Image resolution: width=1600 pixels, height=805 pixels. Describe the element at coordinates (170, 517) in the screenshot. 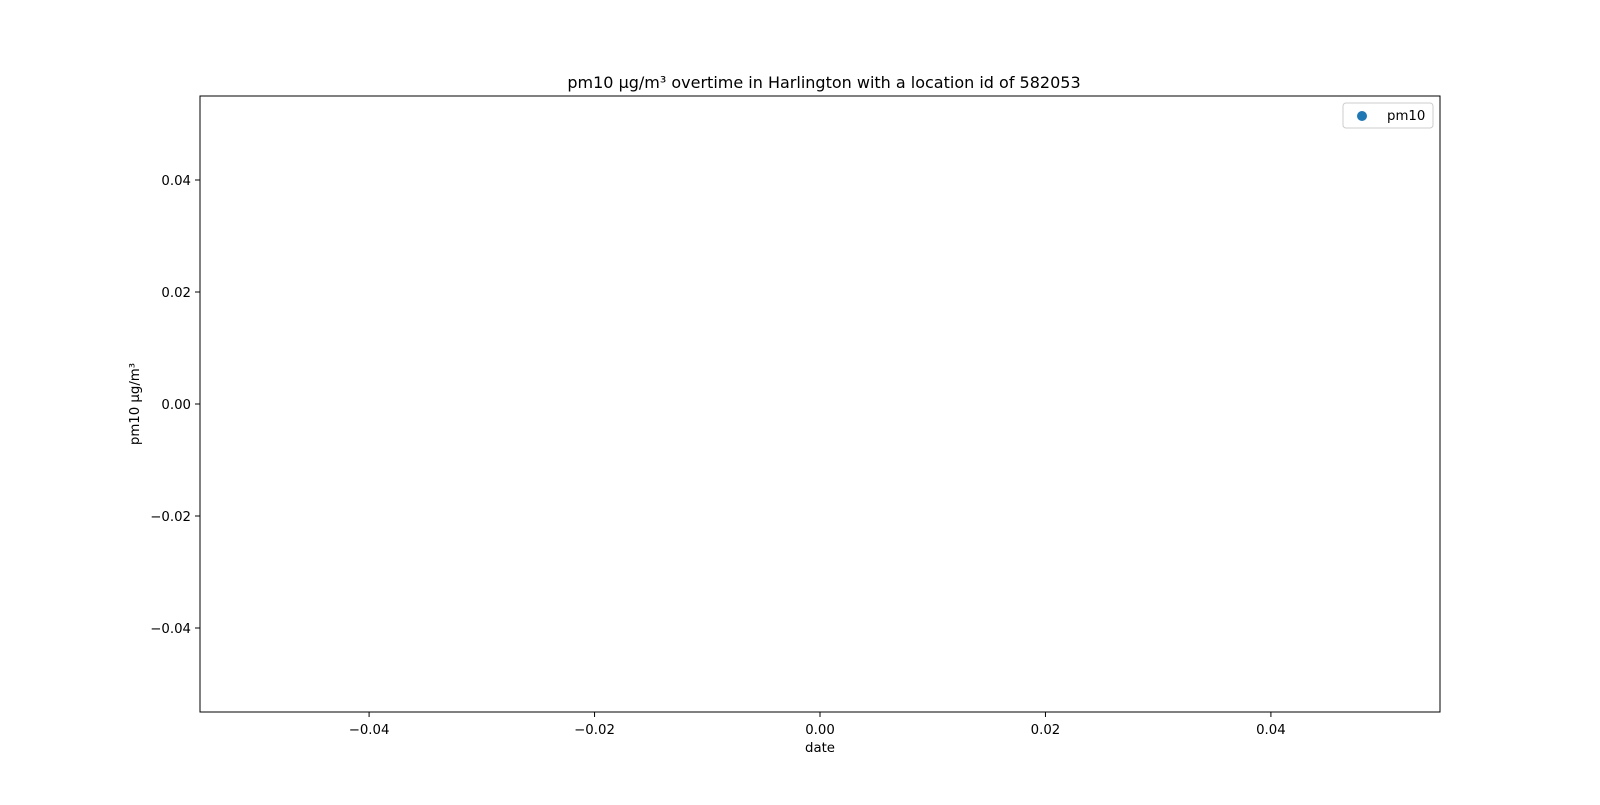

I see `y-tick-label: −0.02` at that location.